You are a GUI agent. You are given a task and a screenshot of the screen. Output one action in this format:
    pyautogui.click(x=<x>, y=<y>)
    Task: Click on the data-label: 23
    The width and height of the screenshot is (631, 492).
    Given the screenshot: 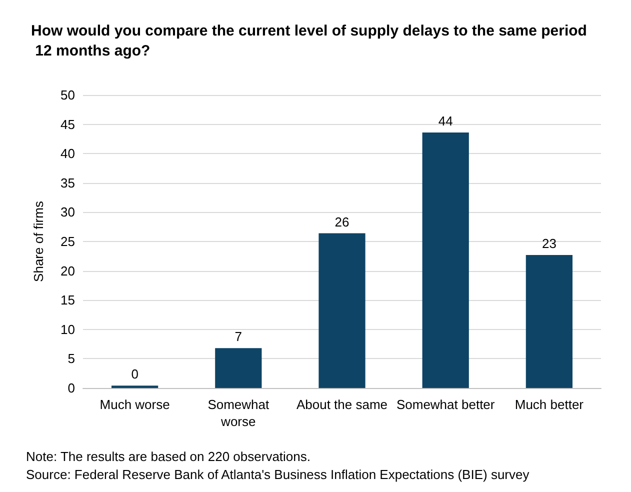 What is the action you would take?
    pyautogui.click(x=549, y=243)
    